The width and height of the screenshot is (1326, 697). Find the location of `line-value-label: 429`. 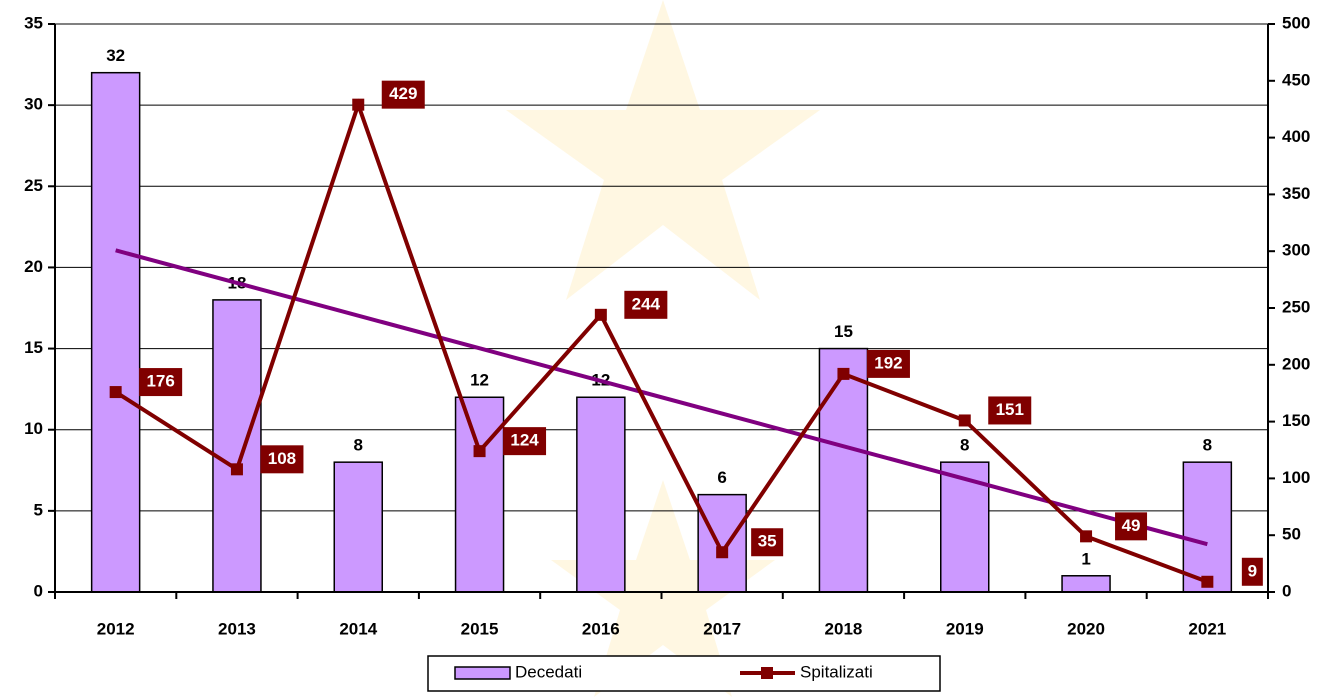

line-value-label: 429 is located at coordinates (403, 93).